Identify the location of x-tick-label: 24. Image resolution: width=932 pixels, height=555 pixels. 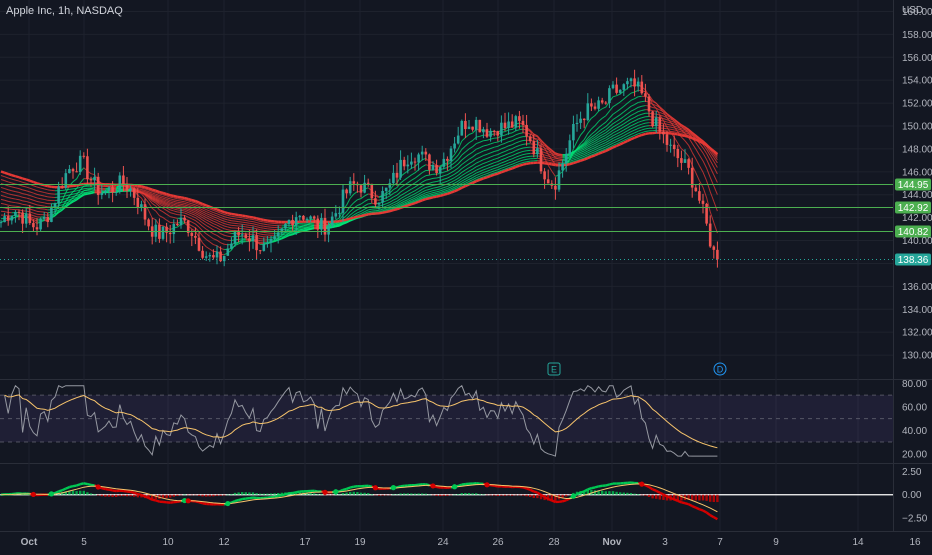
(443, 542).